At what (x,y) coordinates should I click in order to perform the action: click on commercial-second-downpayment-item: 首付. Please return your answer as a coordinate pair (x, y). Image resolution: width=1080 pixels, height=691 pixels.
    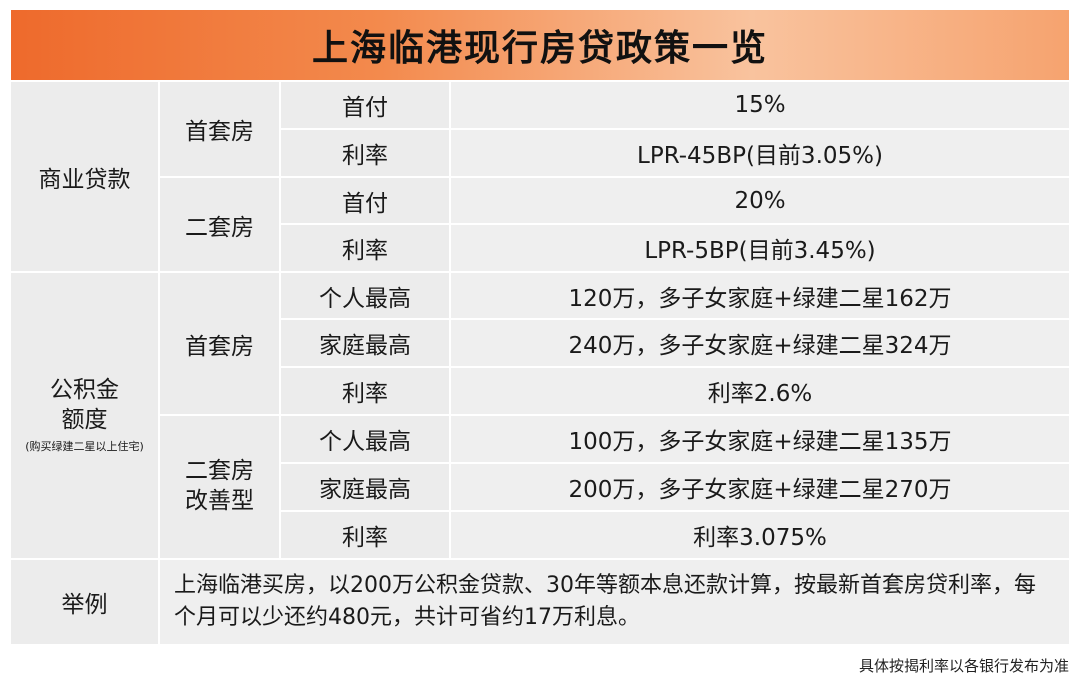
    Looking at the image, I should click on (365, 200).